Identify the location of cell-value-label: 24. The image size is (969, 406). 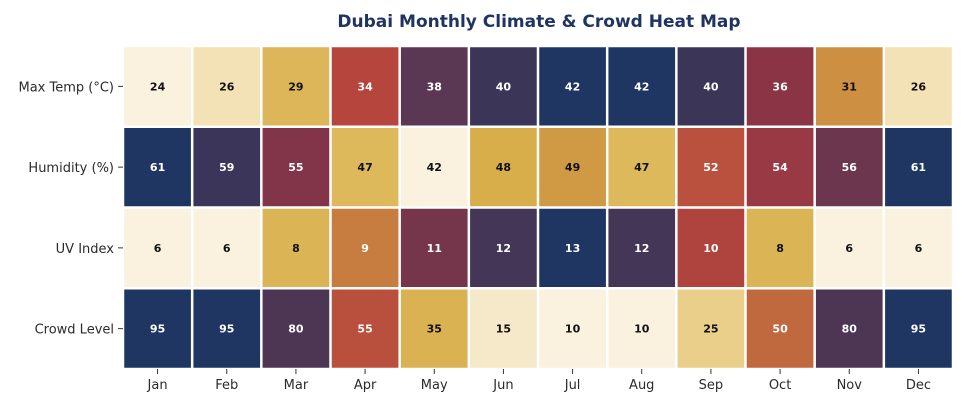
(158, 86).